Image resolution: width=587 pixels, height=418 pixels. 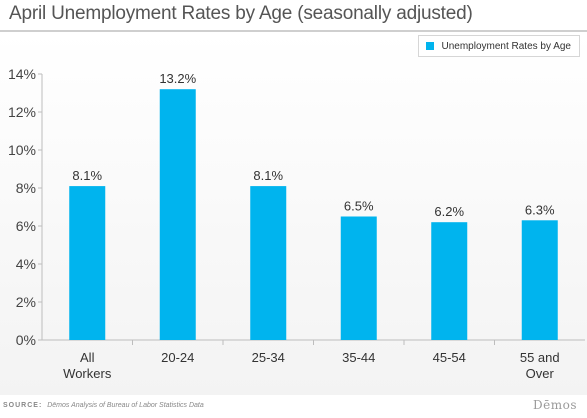 What do you see at coordinates (26, 302) in the screenshot?
I see `y-tick-label: 2%` at bounding box center [26, 302].